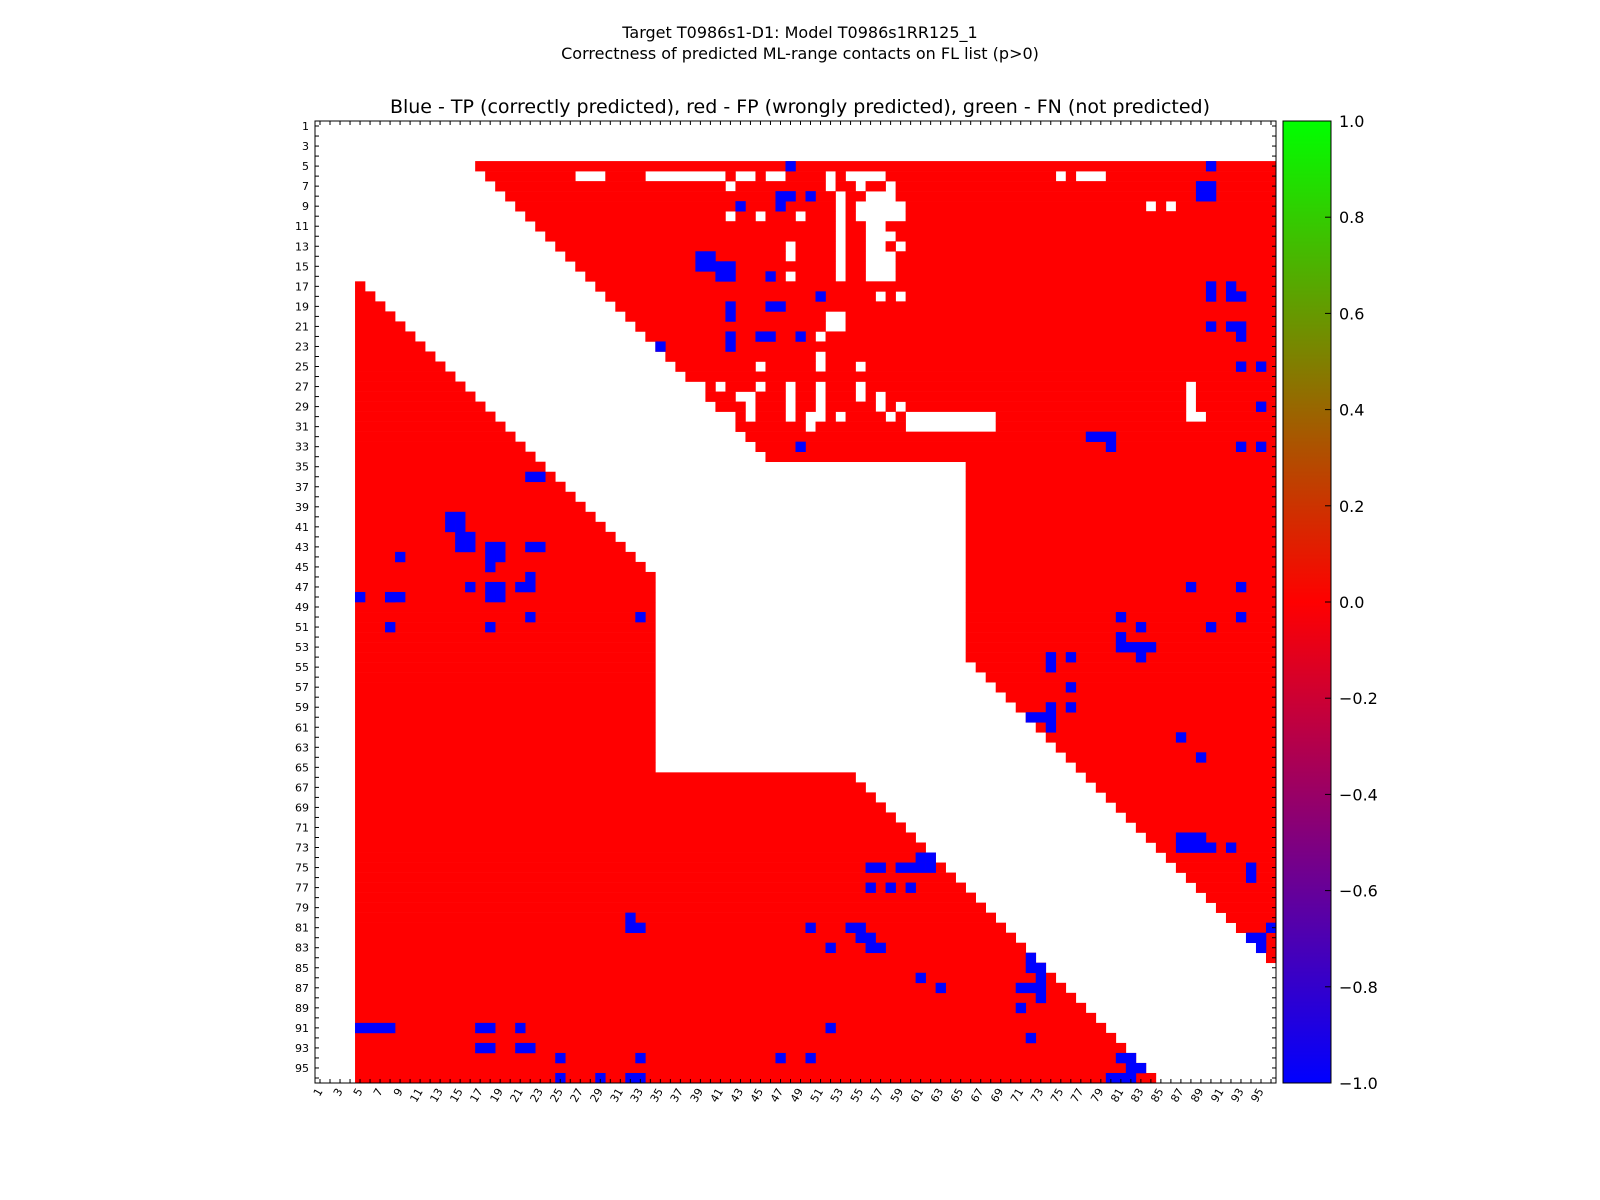  What do you see at coordinates (302, 1068) in the screenshot?
I see `y-tick-label: 95` at bounding box center [302, 1068].